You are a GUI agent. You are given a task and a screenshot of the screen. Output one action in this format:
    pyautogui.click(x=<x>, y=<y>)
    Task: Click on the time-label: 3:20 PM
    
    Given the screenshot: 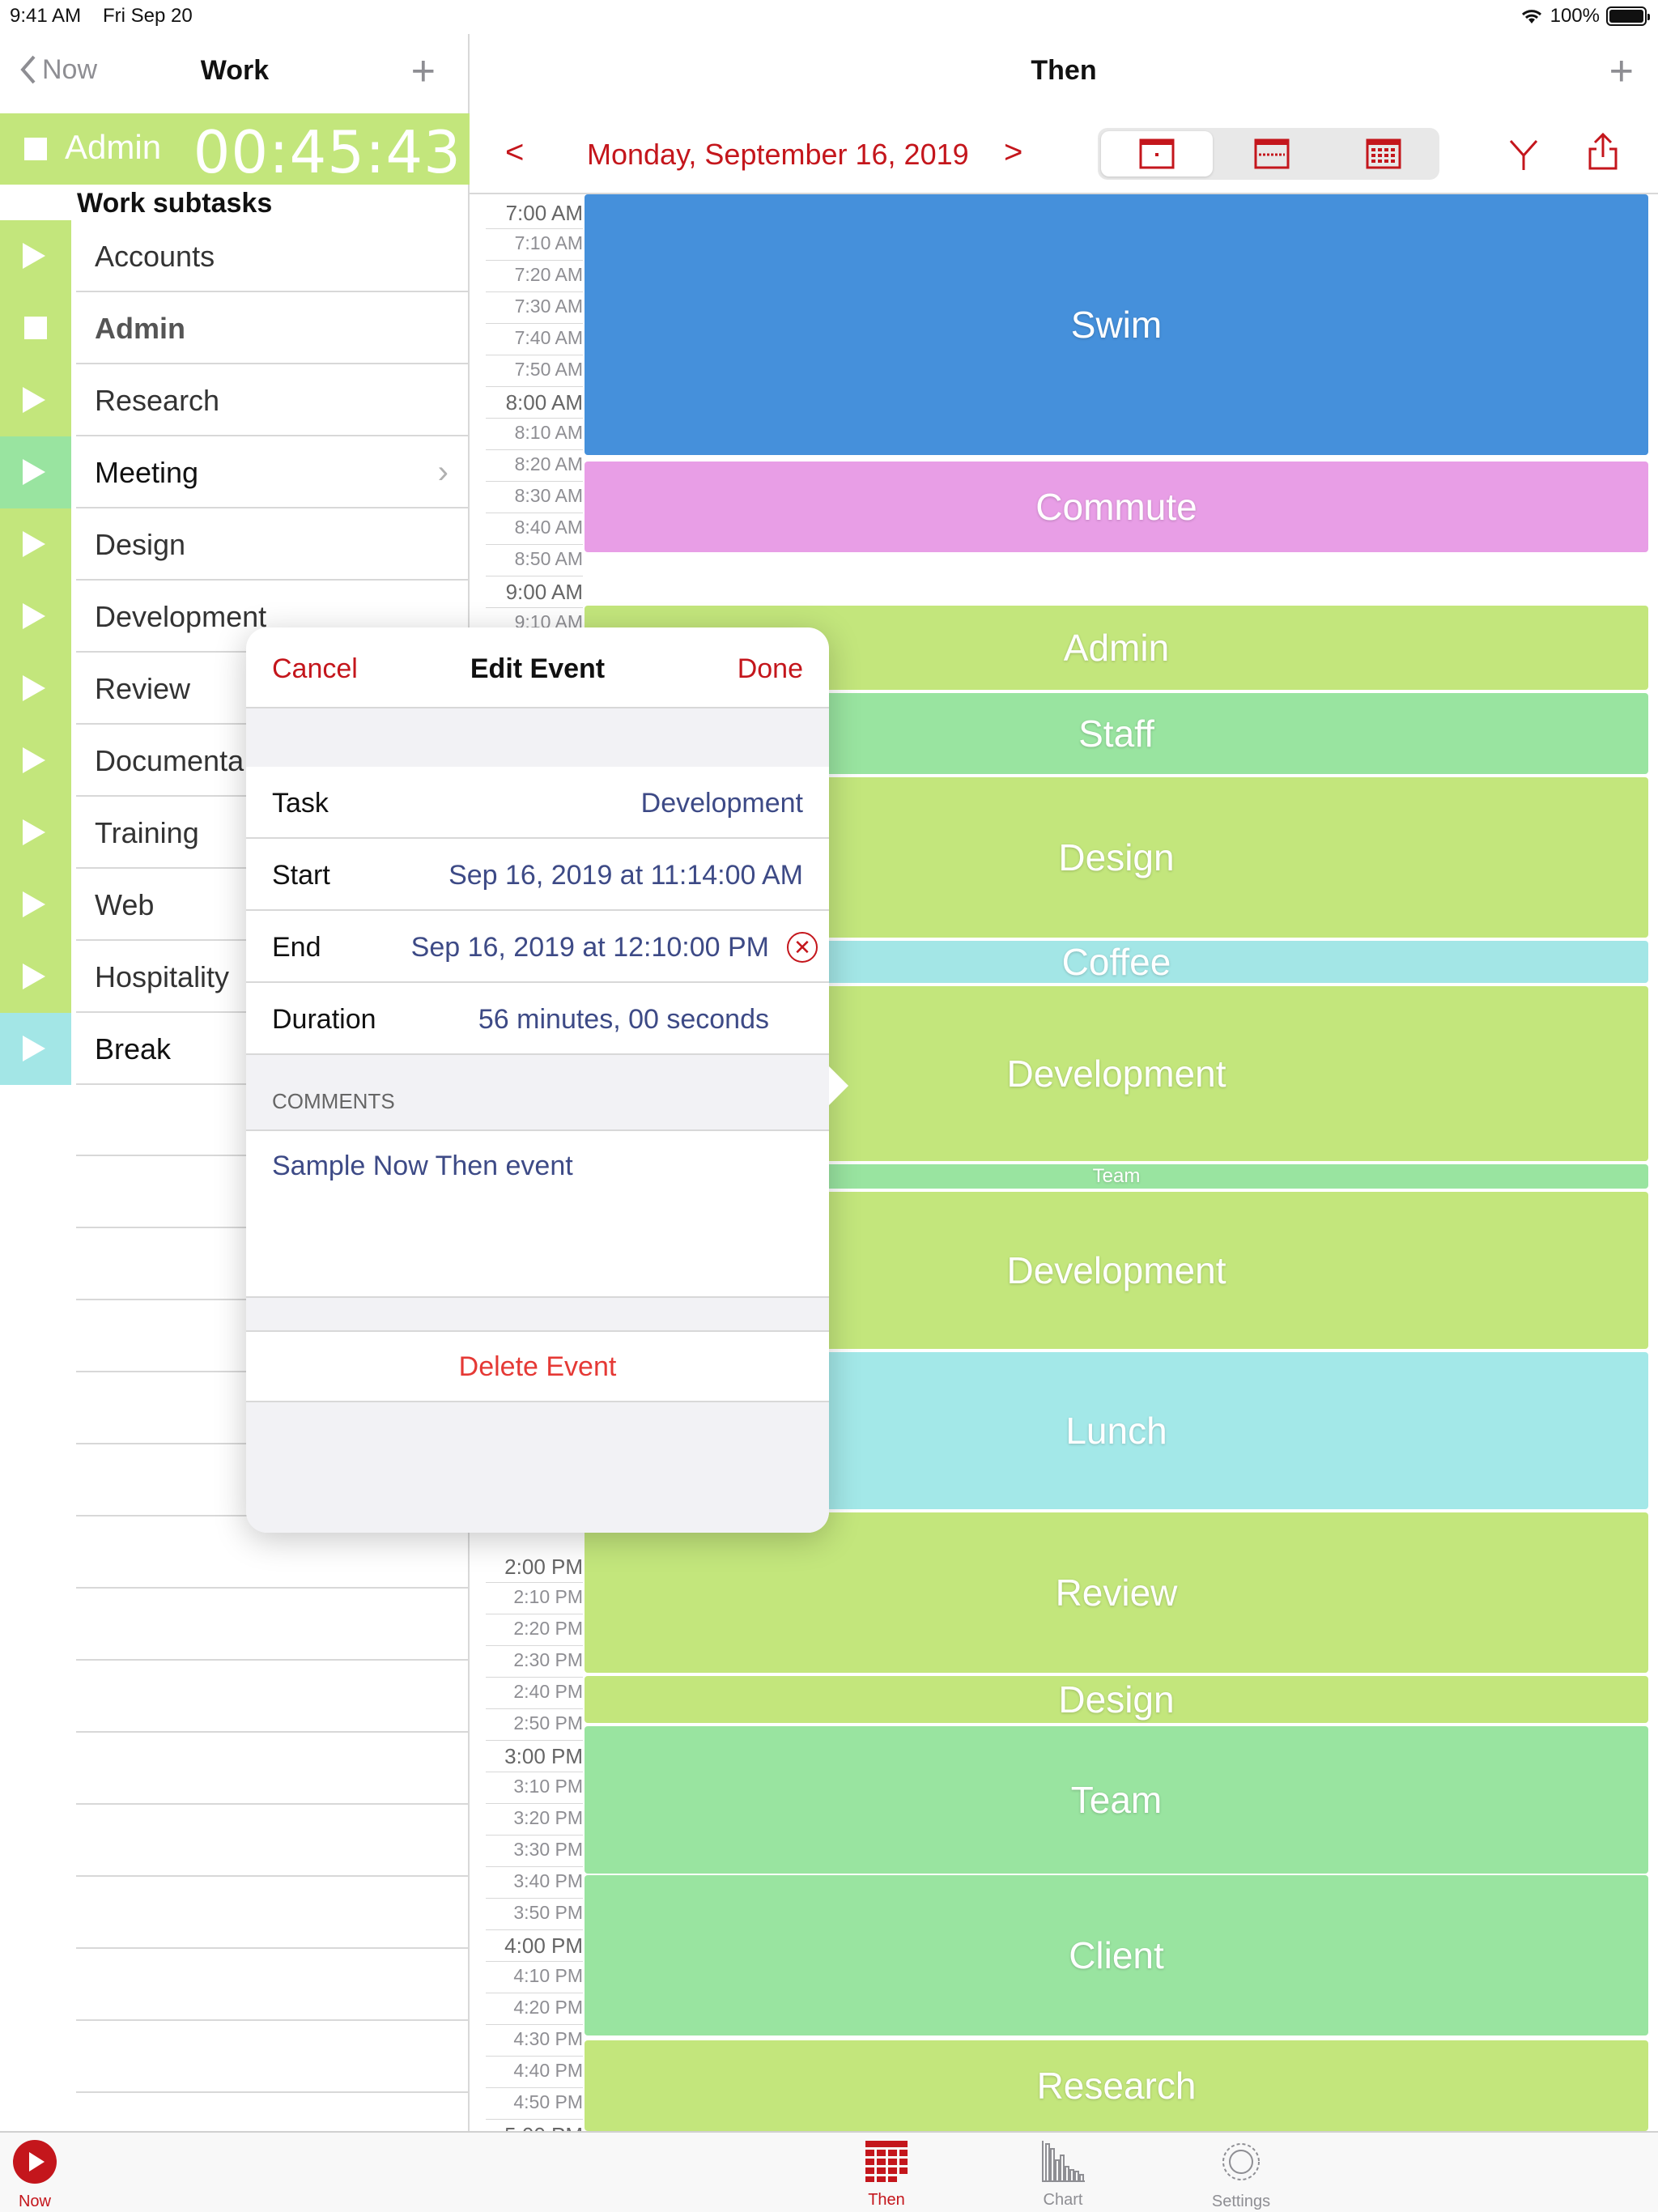 What is the action you would take?
    pyautogui.click(x=548, y=1817)
    